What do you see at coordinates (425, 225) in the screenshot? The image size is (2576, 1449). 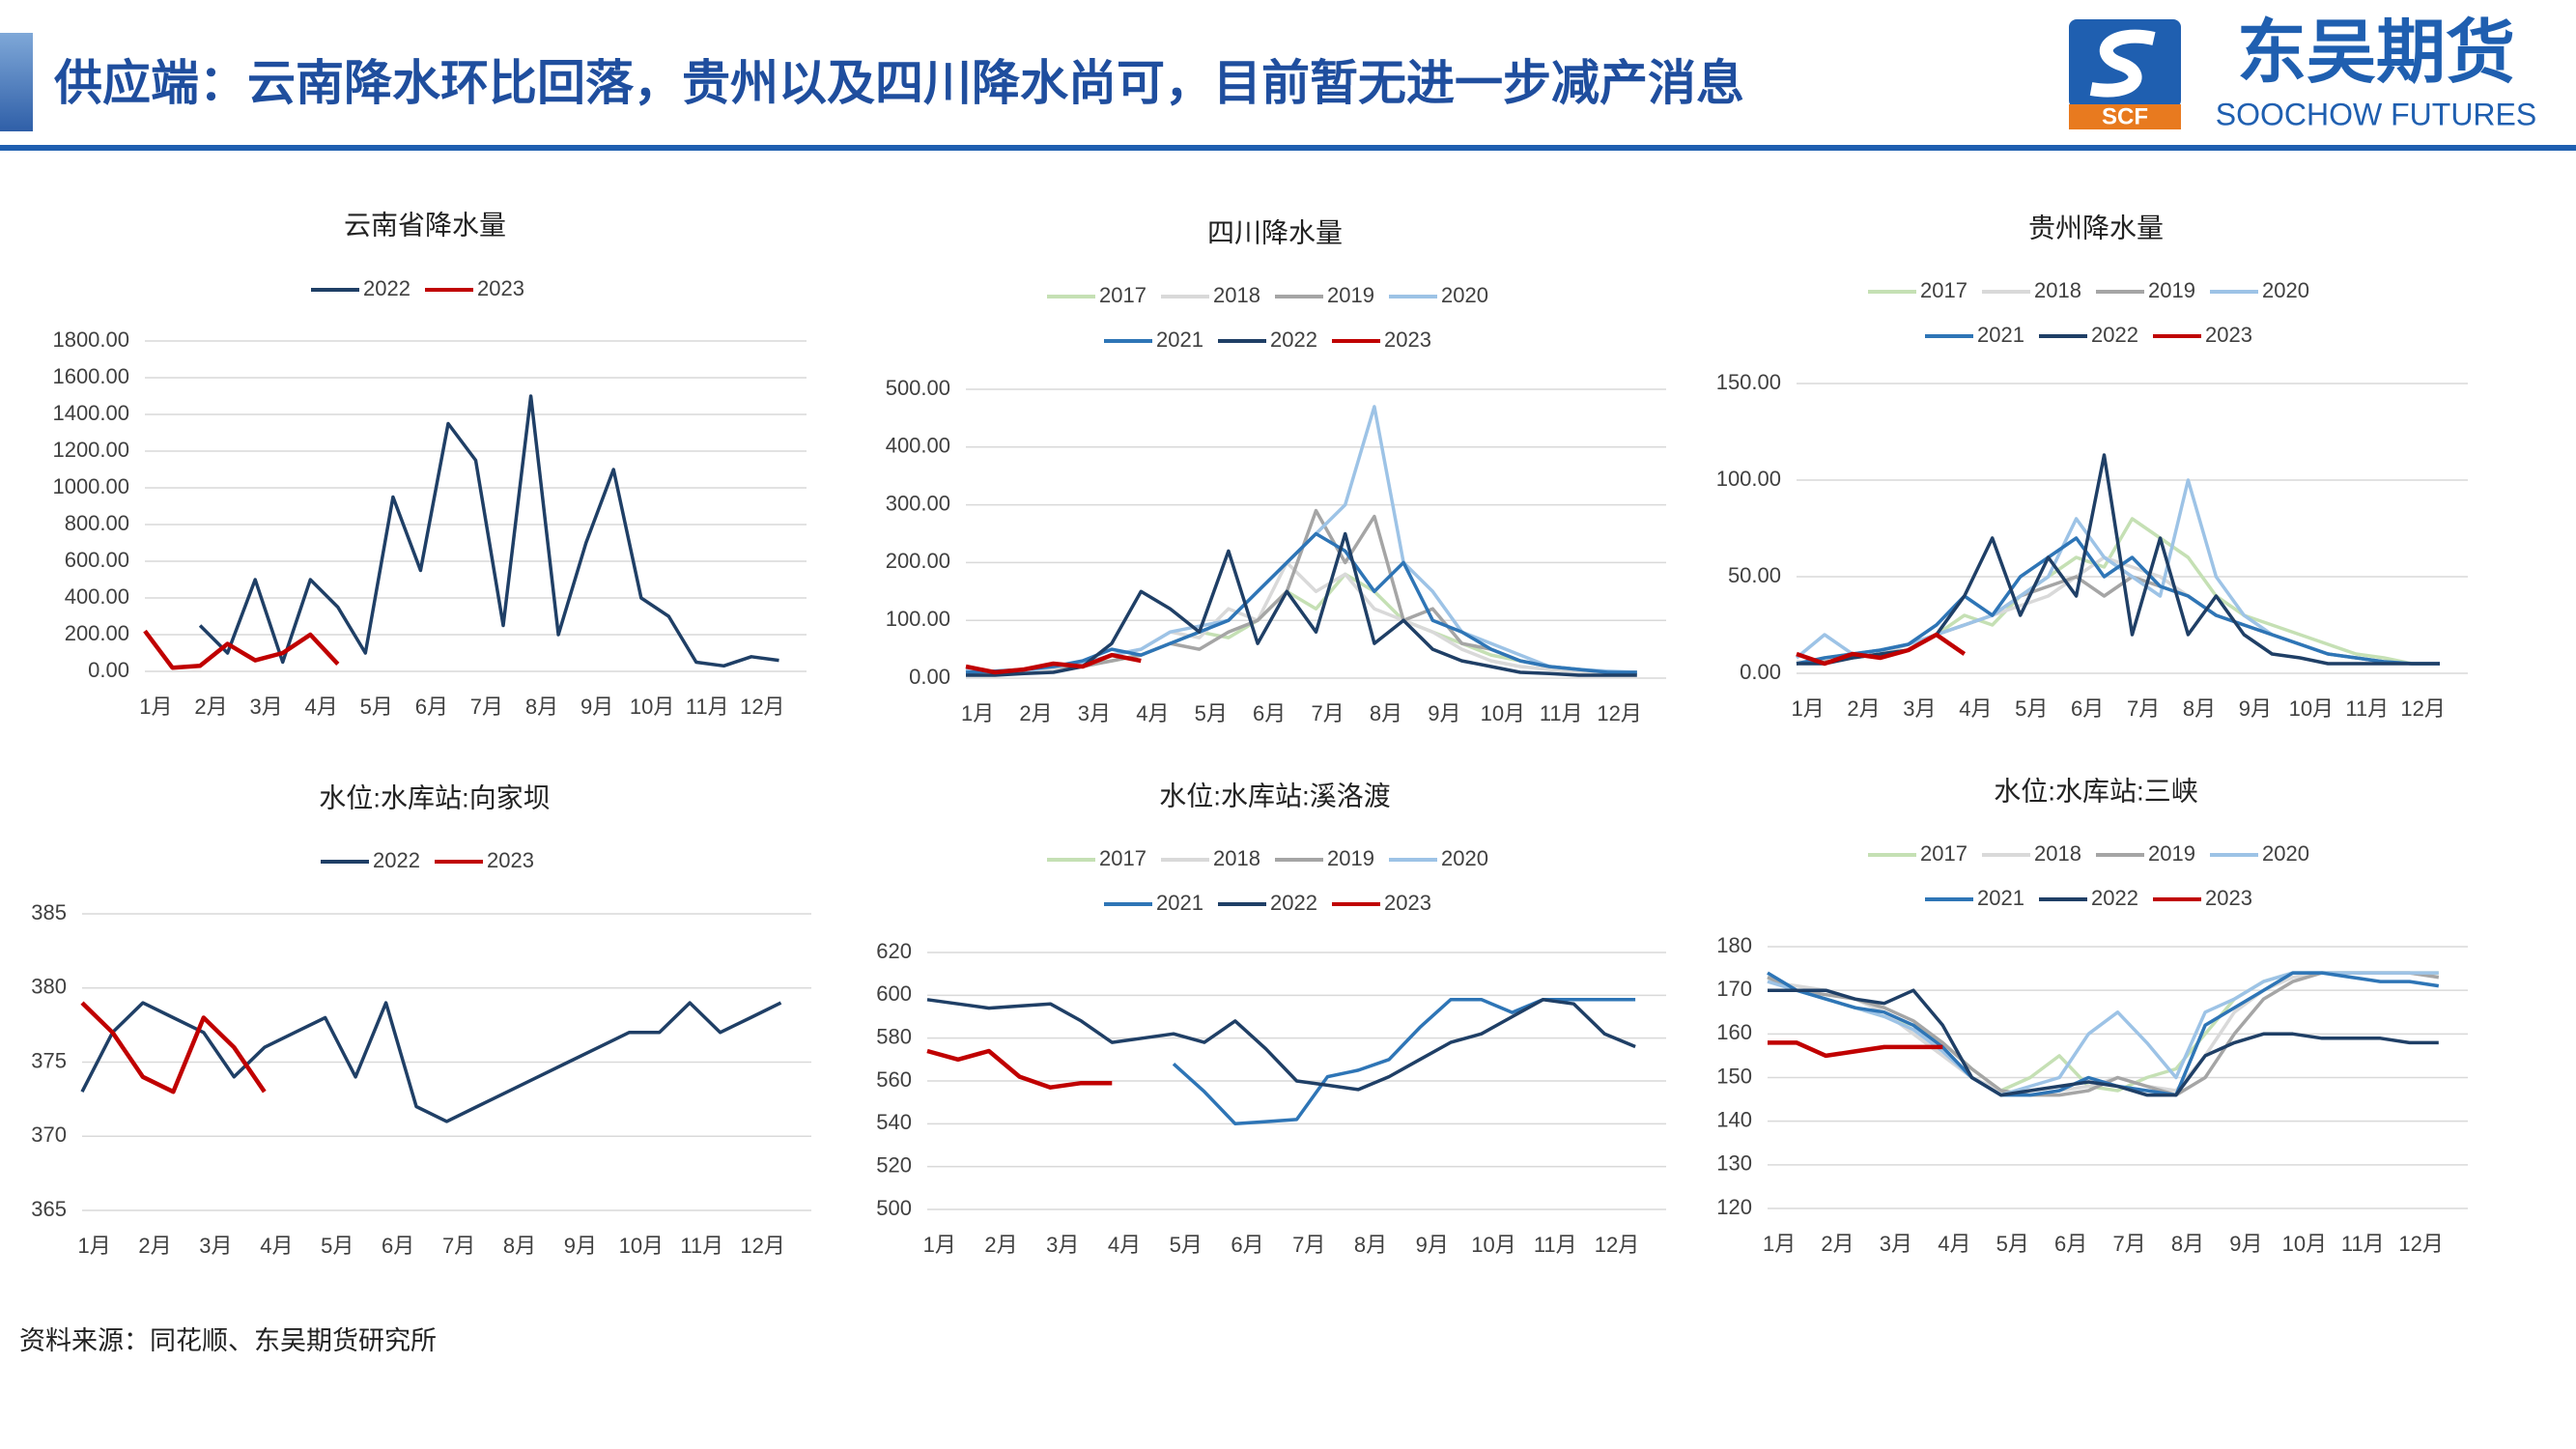 I see `chart-title: 云南省降水量` at bounding box center [425, 225].